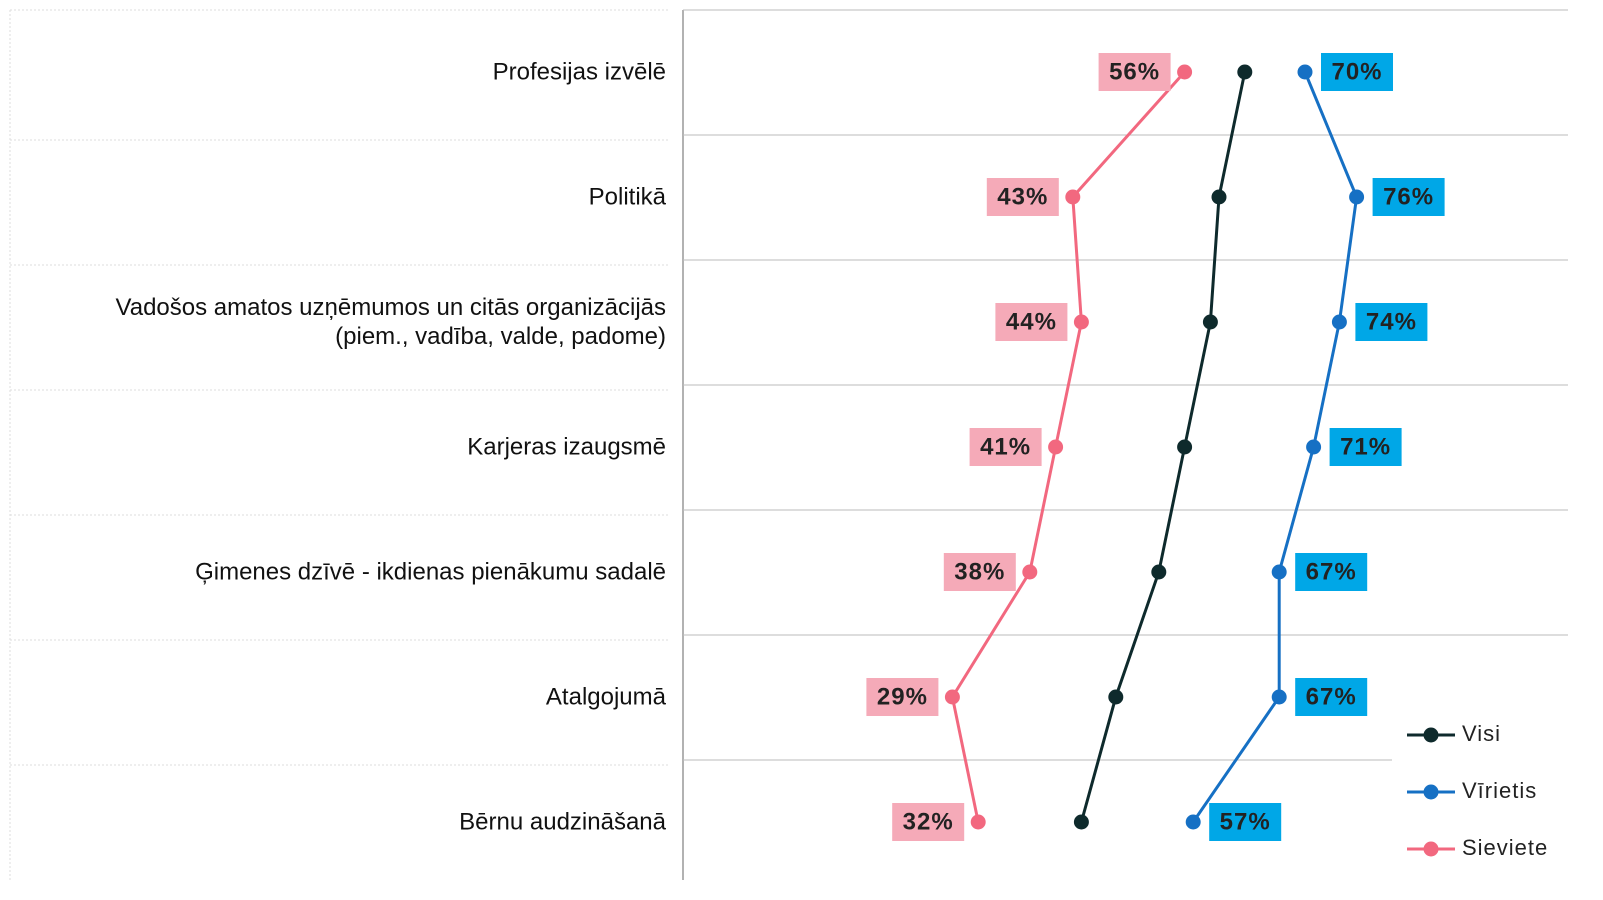 Image resolution: width=1603 pixels, height=900 pixels. What do you see at coordinates (1481, 733) in the screenshot?
I see `legend-label: Visi` at bounding box center [1481, 733].